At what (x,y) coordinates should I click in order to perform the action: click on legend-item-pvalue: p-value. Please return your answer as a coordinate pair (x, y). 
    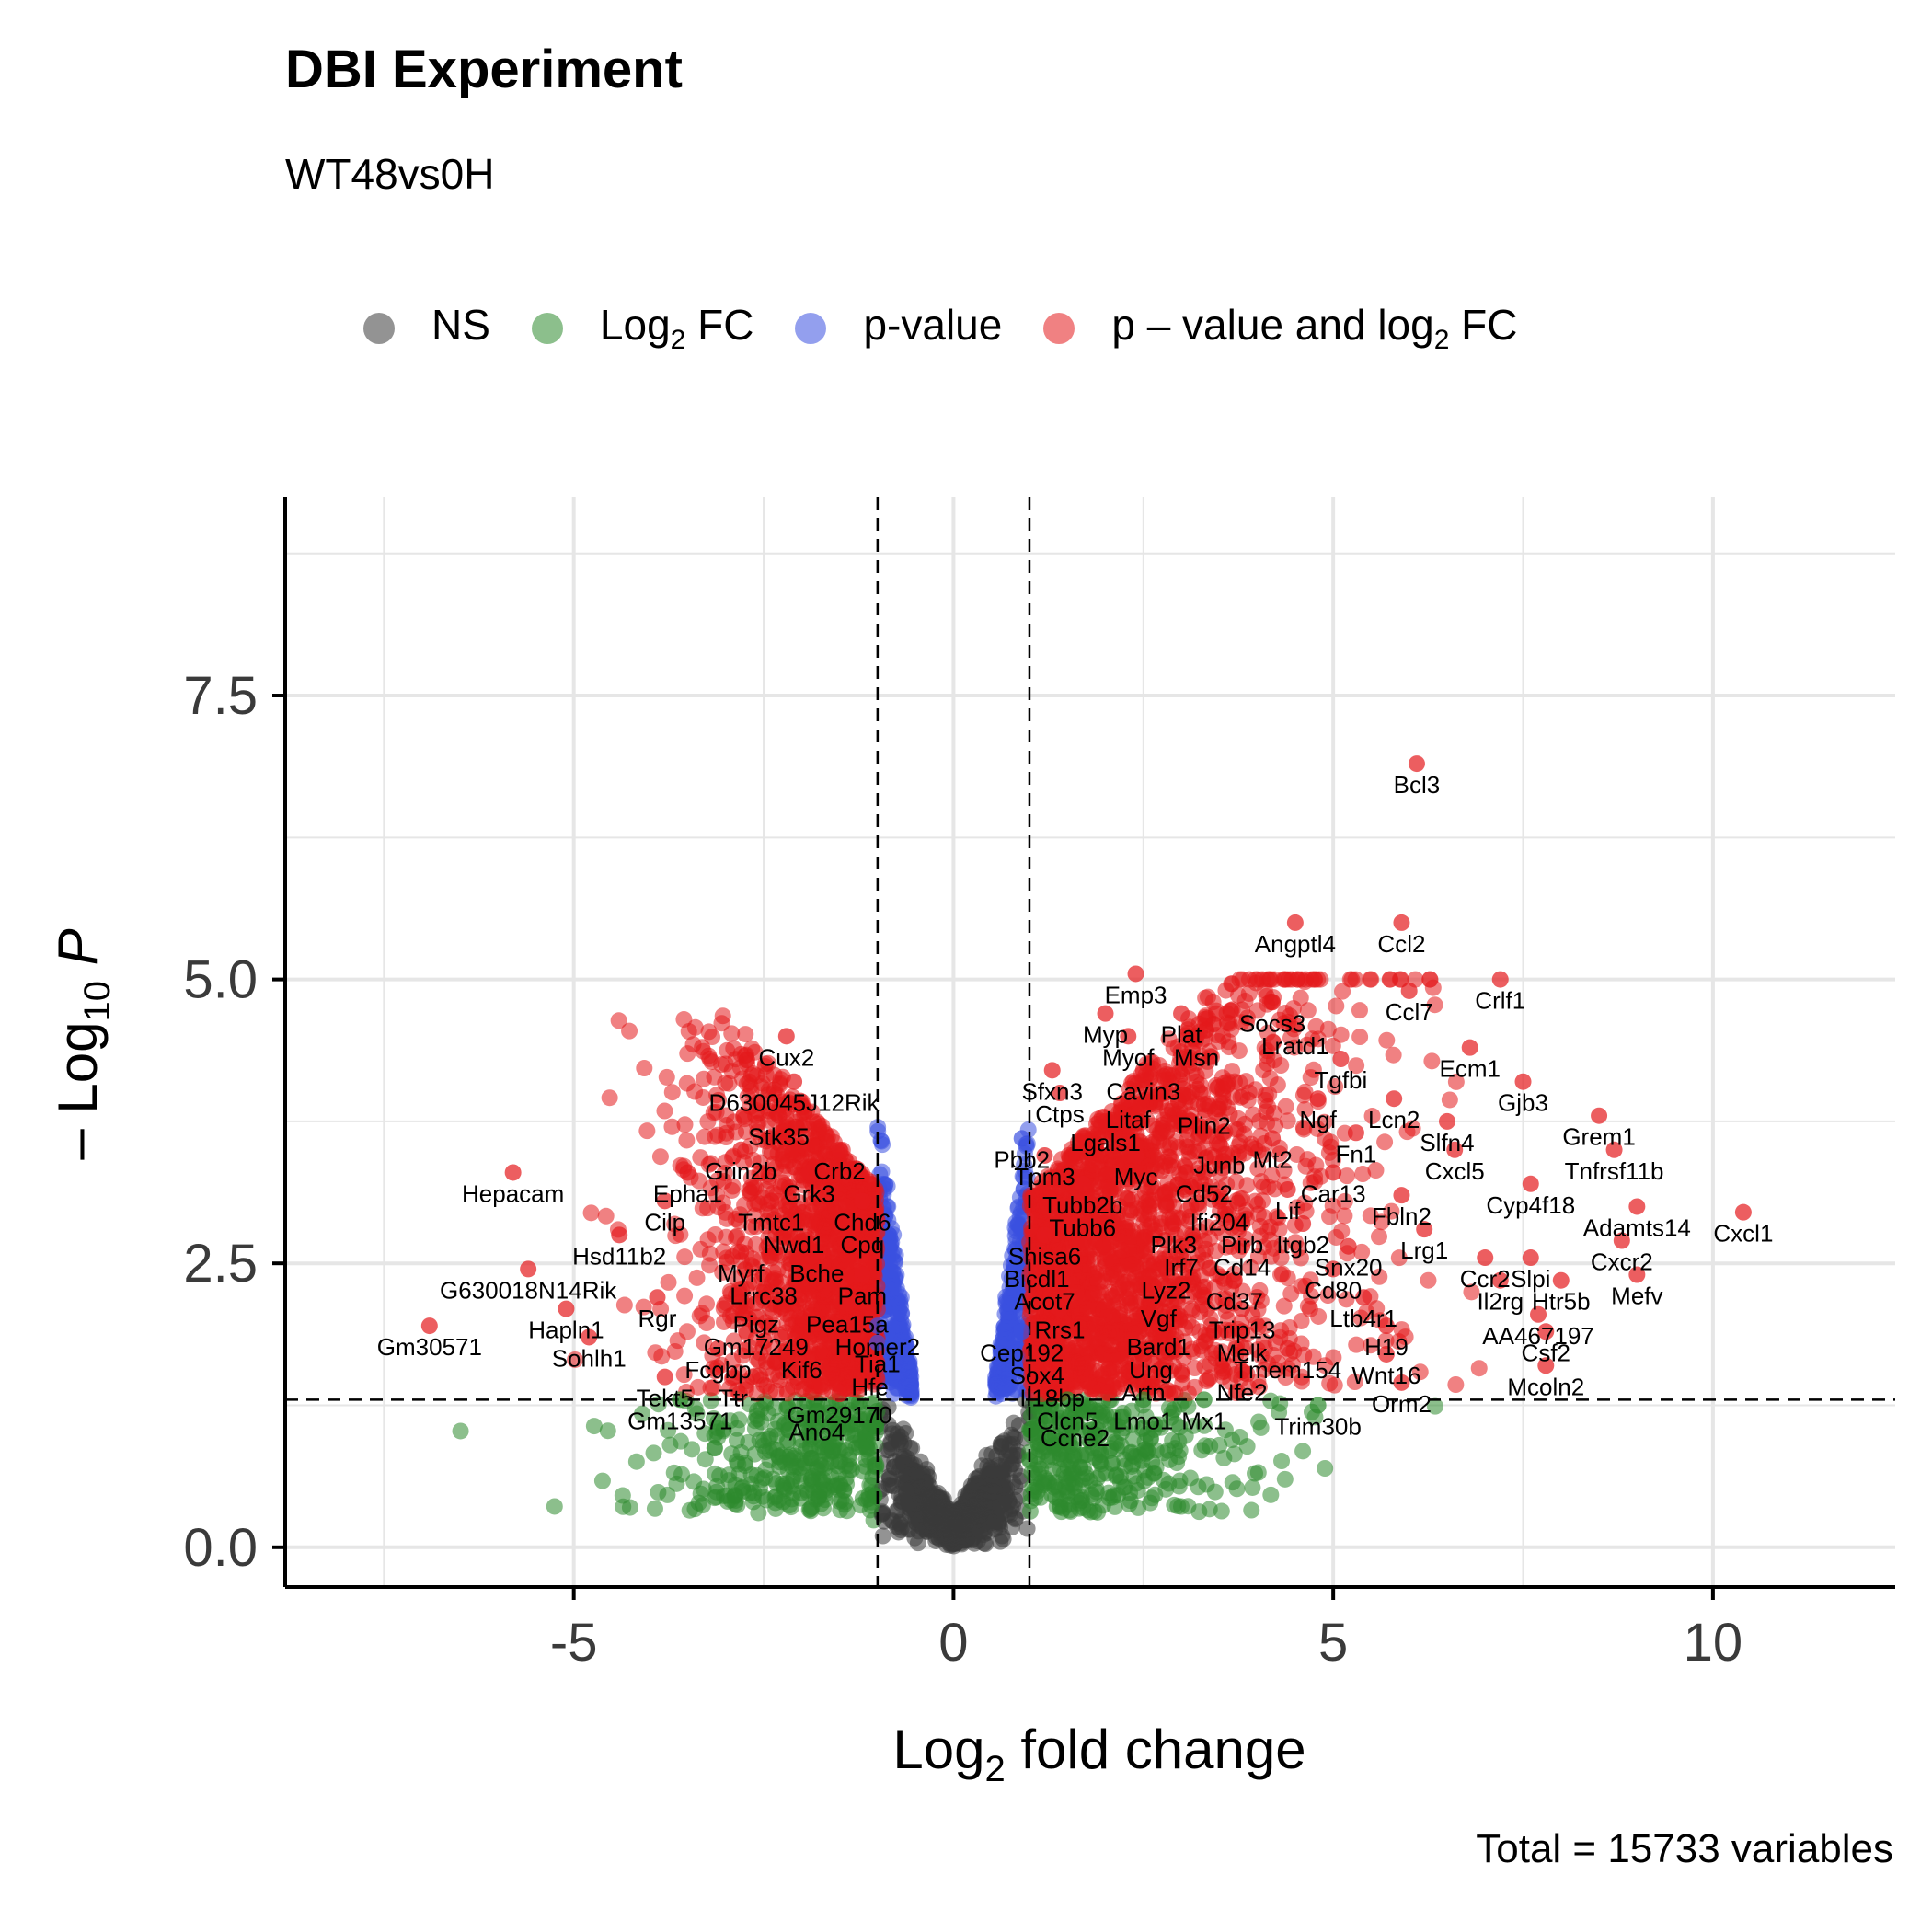
    Looking at the image, I should click on (898, 328).